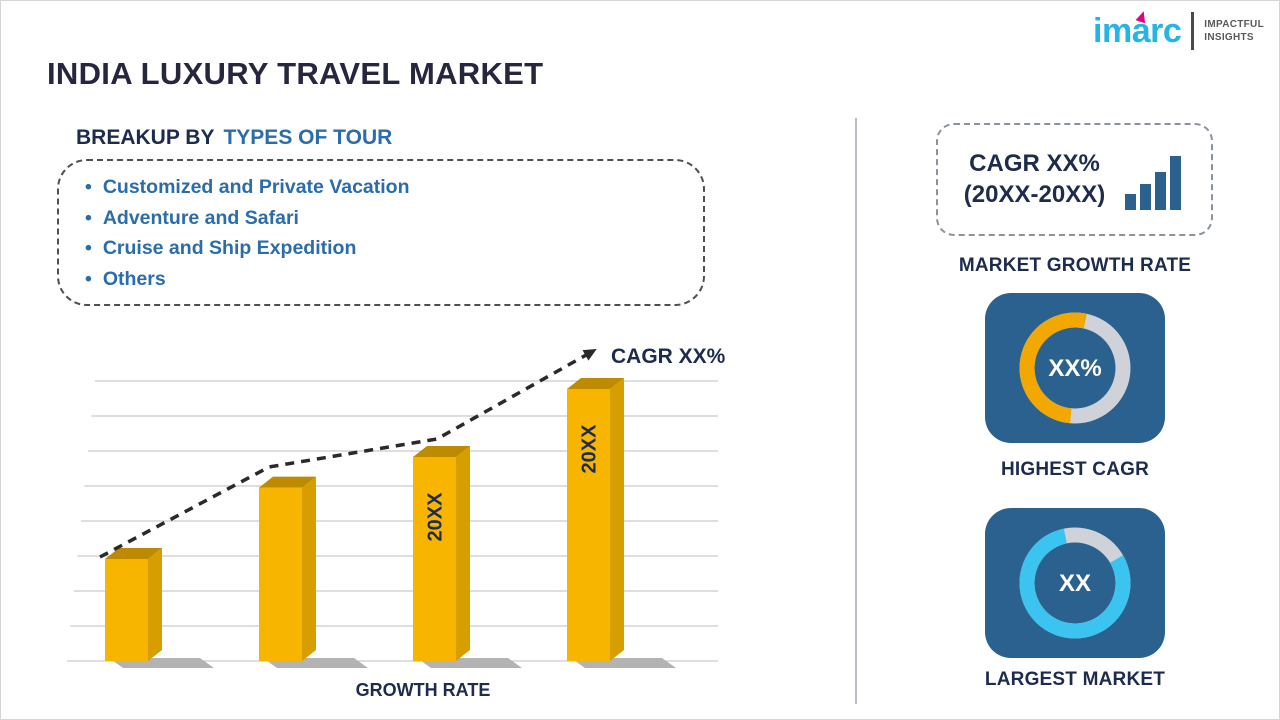 This screenshot has width=1280, height=720. What do you see at coordinates (295, 73) in the screenshot?
I see `page-title: INDIA LUXURY TRAVEL MARKET` at bounding box center [295, 73].